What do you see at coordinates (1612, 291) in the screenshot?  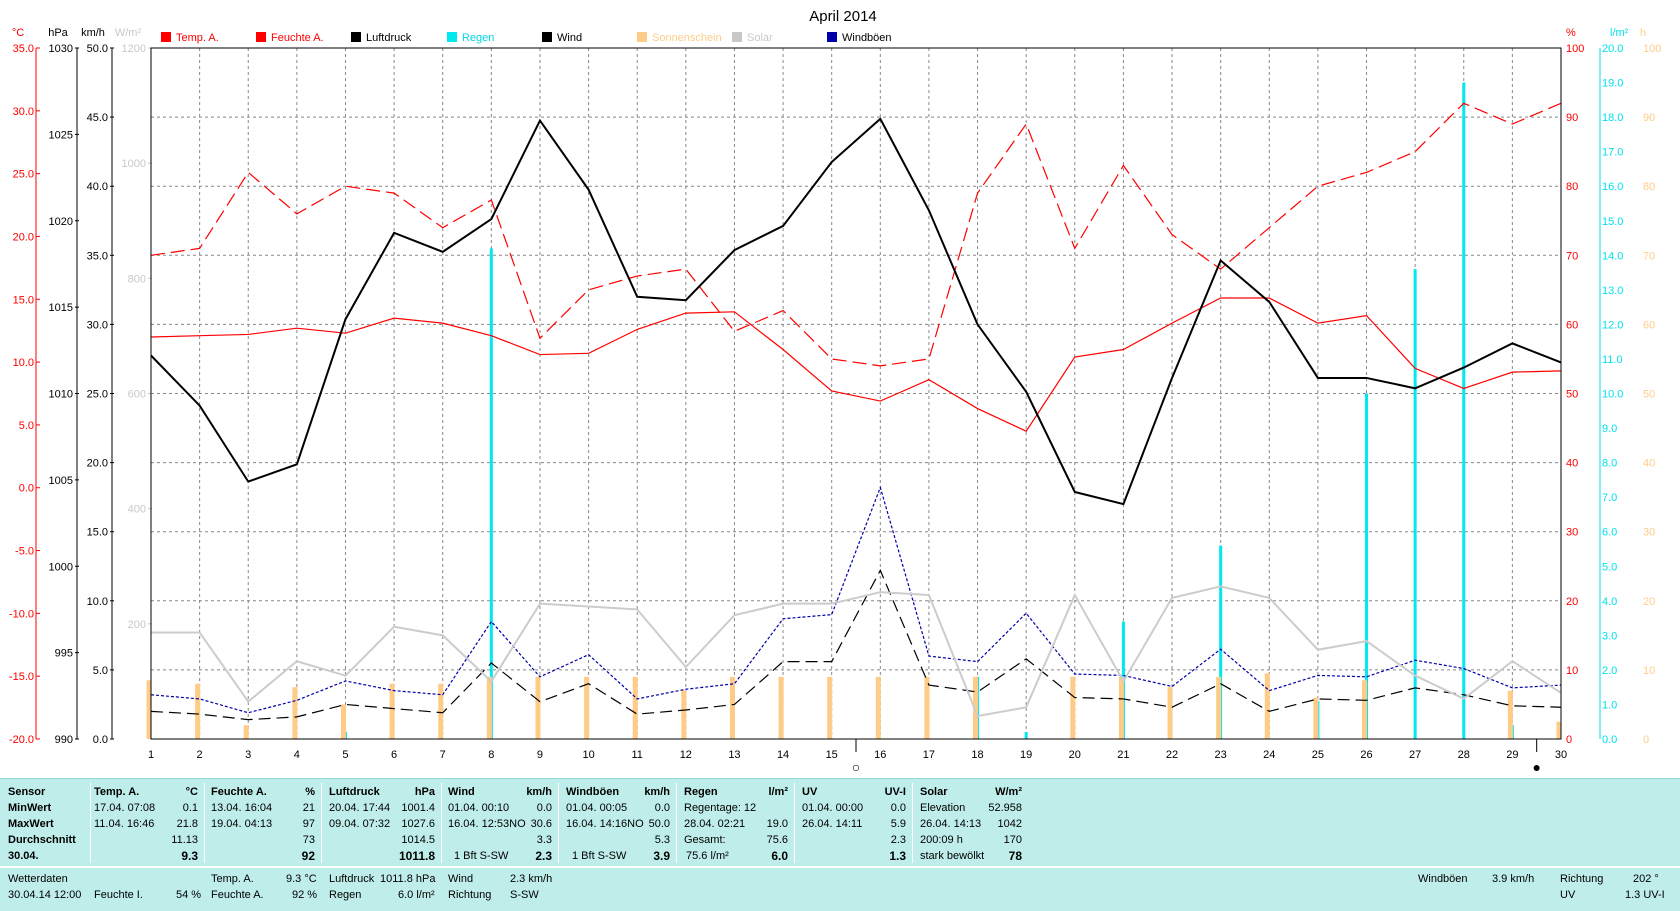 I see `axis-tick-label: 13.0` at bounding box center [1612, 291].